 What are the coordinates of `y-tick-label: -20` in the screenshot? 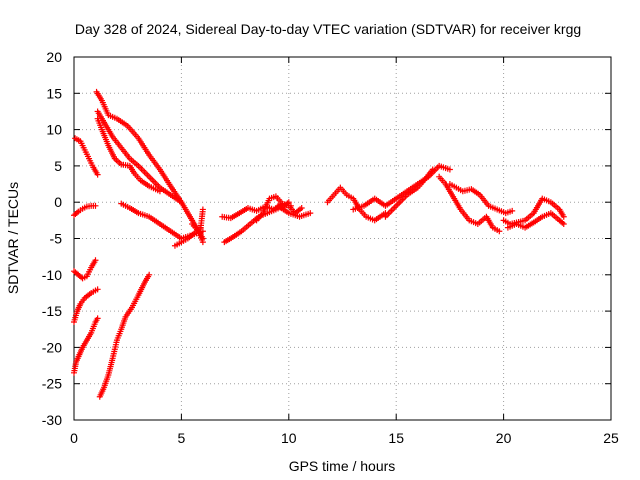 It's located at (52, 347).